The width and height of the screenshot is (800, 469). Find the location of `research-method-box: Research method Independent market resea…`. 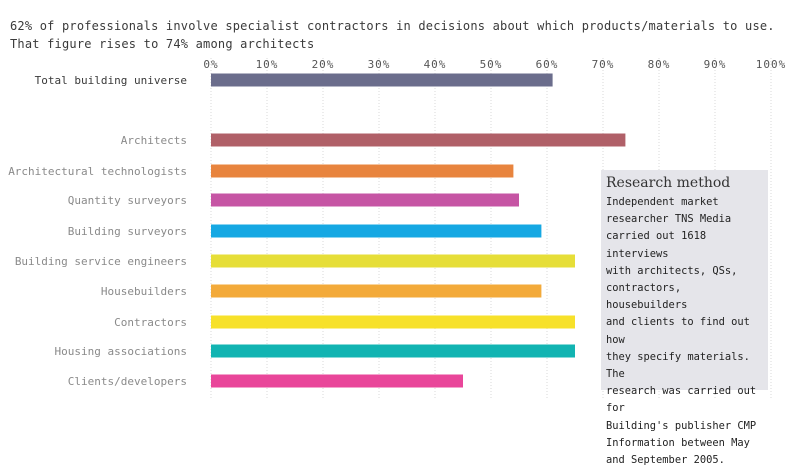

research-method-box: Research method Independent market resea… is located at coordinates (684, 318).